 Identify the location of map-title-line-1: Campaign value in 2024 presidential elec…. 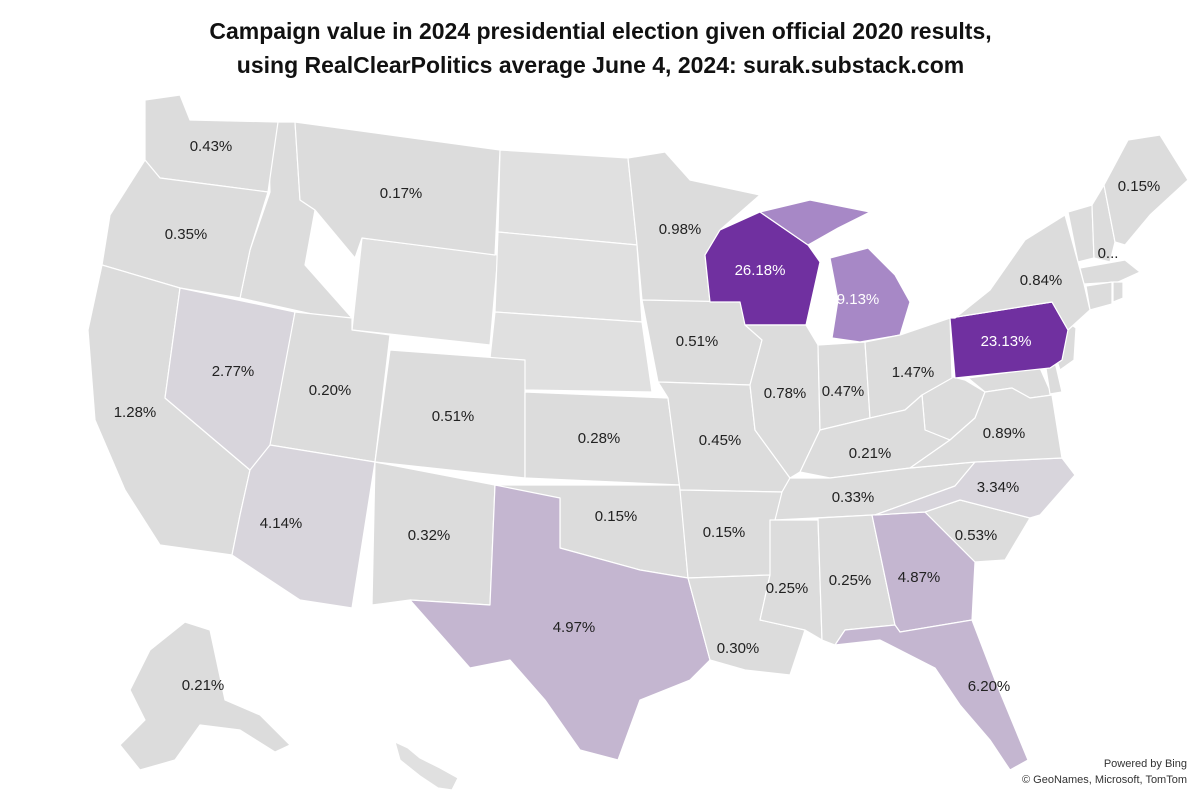
(600, 31).